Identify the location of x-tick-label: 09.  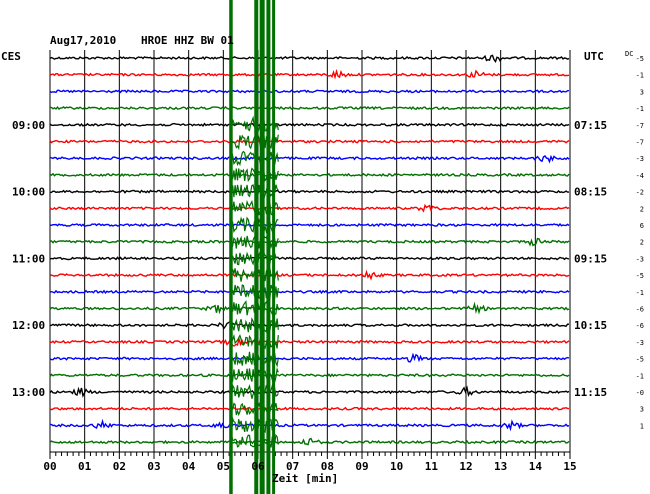
(361, 466).